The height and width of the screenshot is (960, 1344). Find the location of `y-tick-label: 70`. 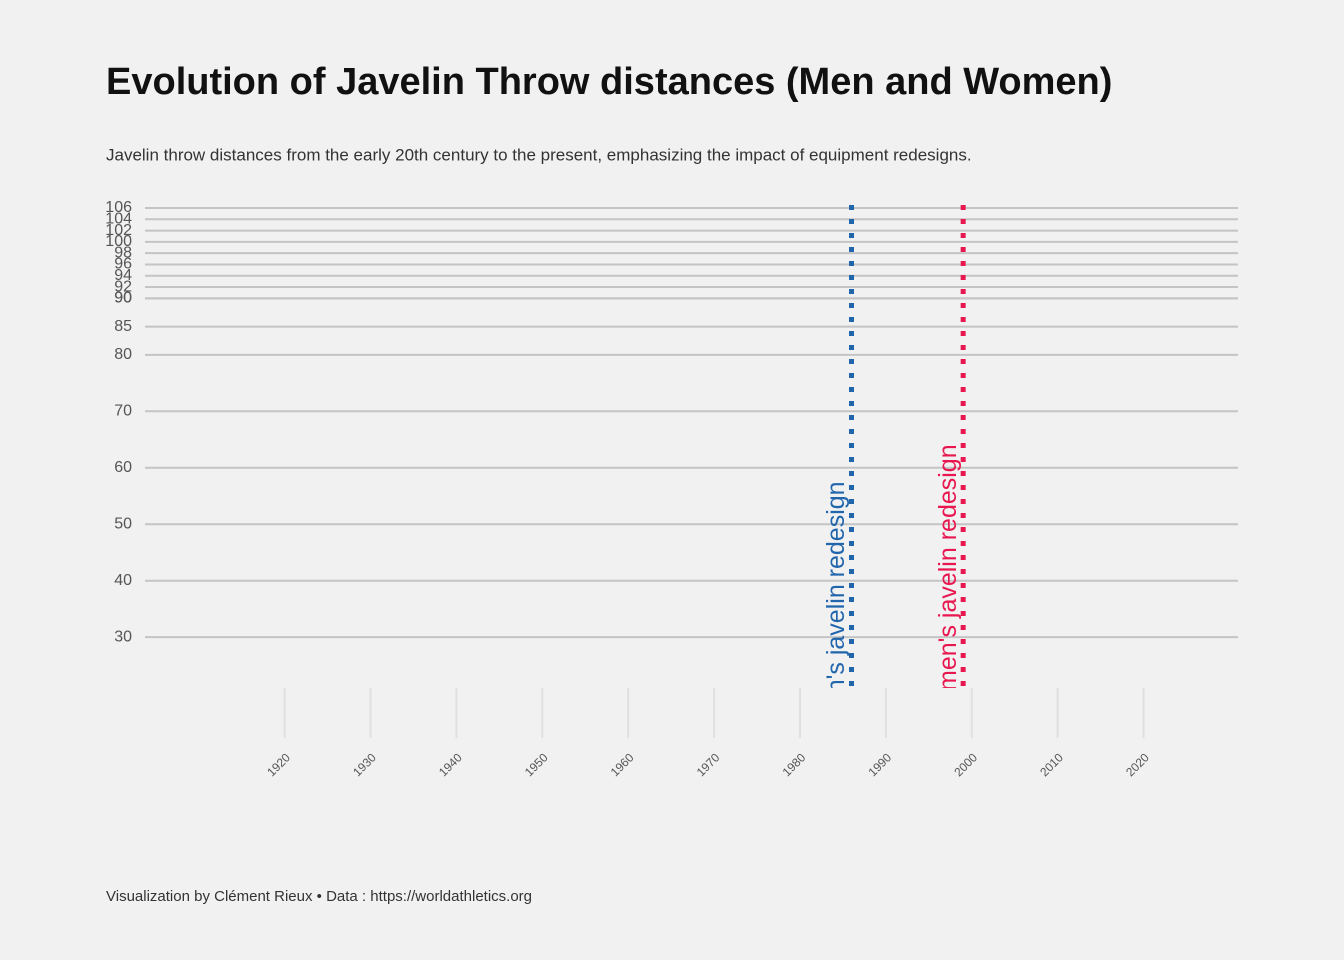

y-tick-label: 70 is located at coordinates (123, 411).